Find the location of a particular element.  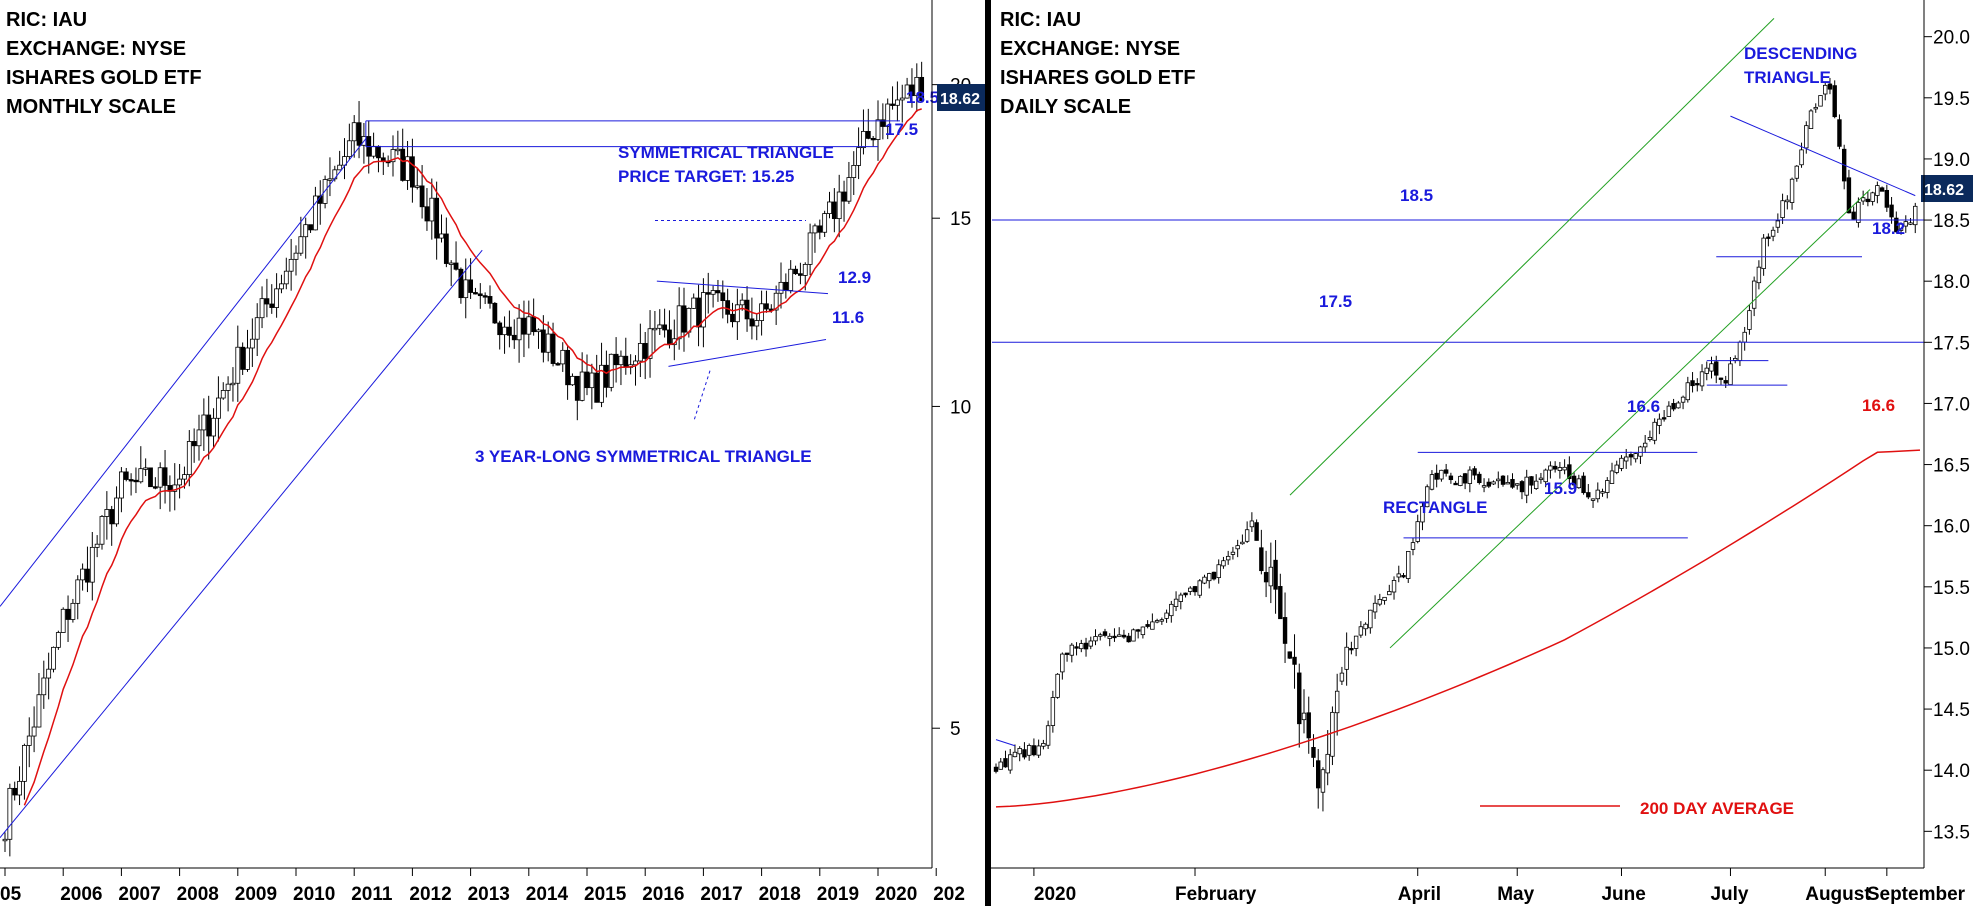

monthly-x-tick-label: 2017 is located at coordinates (721, 894).